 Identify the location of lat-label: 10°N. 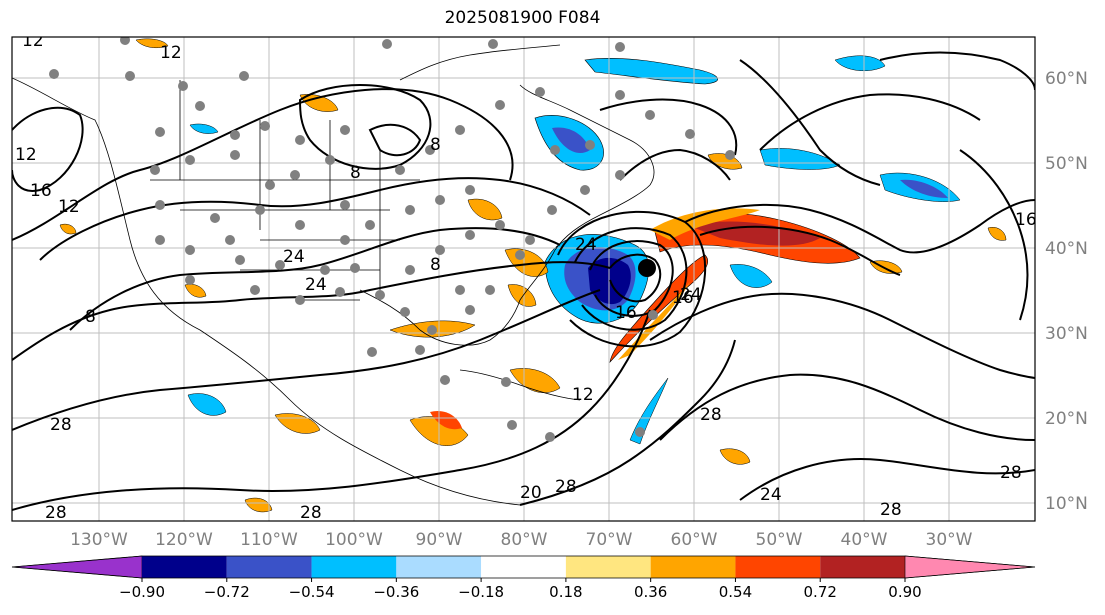
(1066, 504).